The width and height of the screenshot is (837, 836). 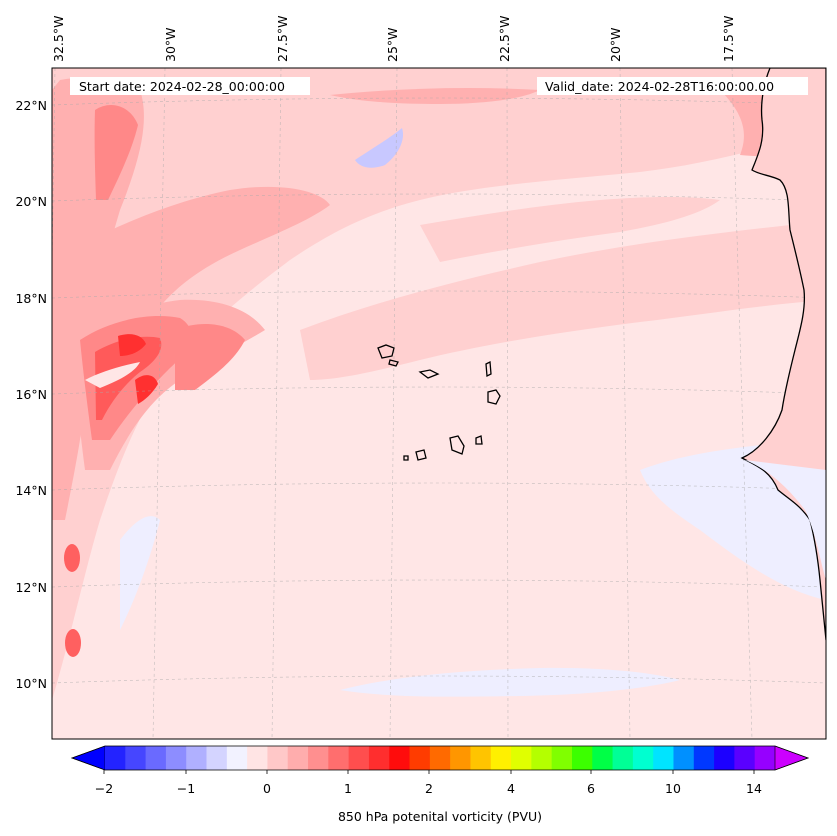 I want to click on latitude-label: 10°N, so click(x=31, y=683).